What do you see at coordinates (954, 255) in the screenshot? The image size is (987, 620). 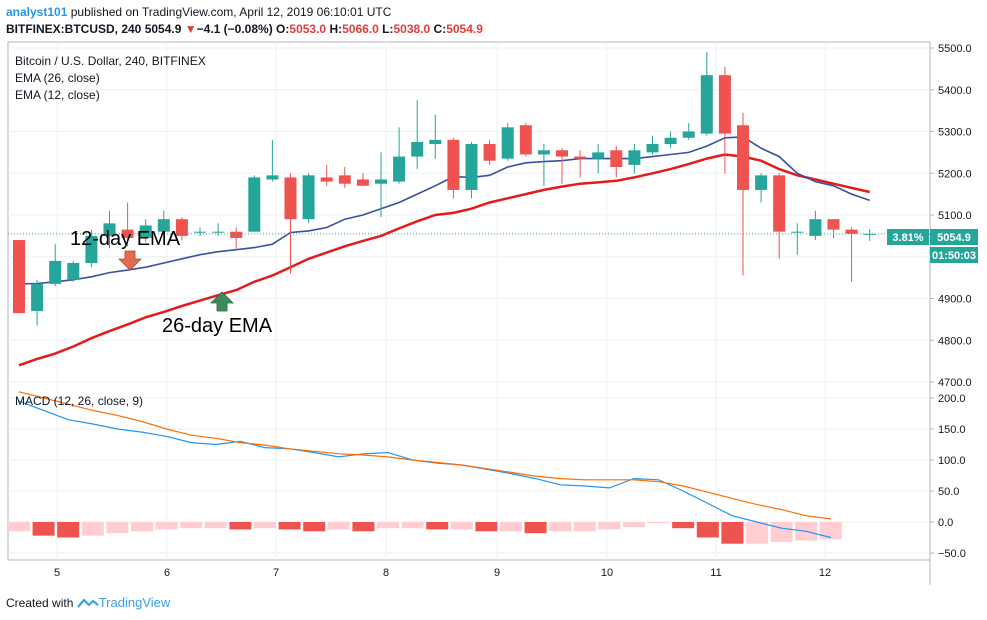 I see `countdown-badge` at bounding box center [954, 255].